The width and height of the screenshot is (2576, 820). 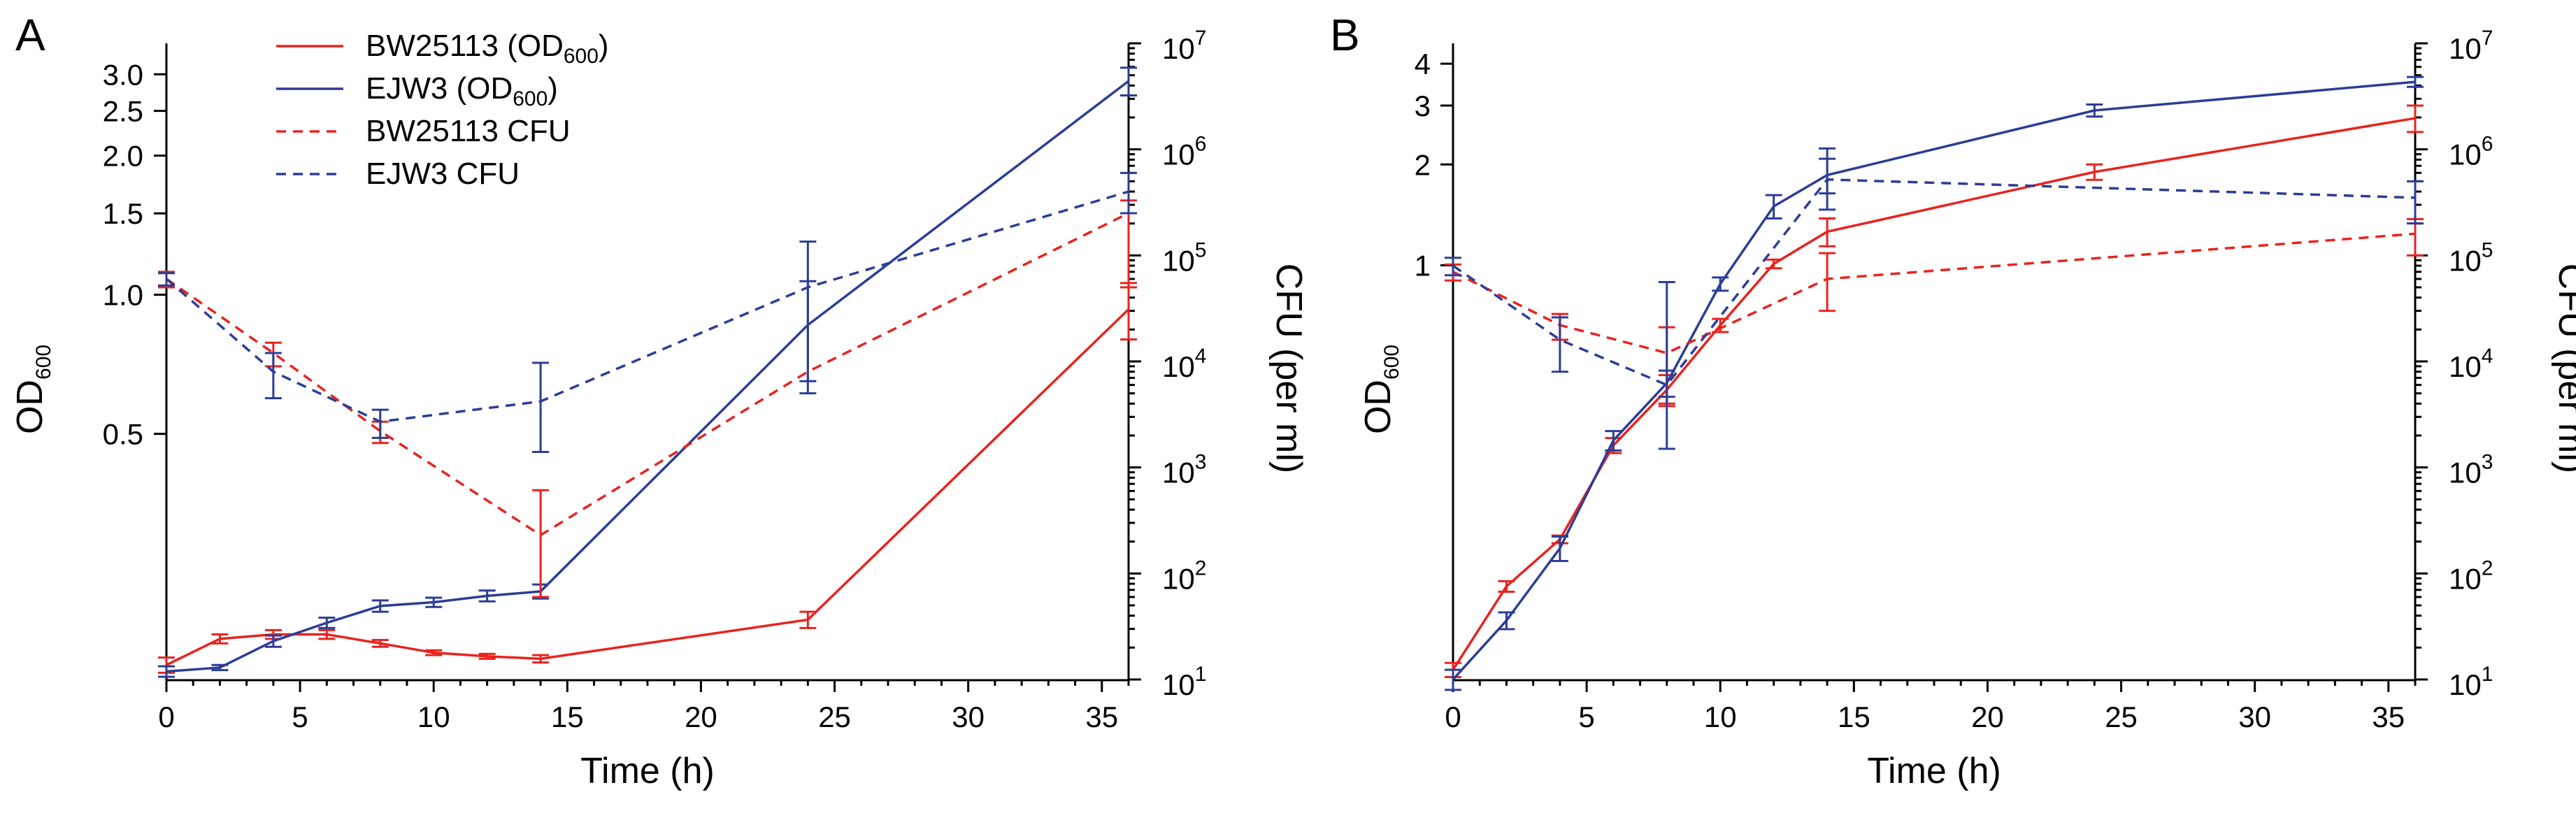 What do you see at coordinates (123, 434) in the screenshot?
I see `y-left-tick-label: 0.5` at bounding box center [123, 434].